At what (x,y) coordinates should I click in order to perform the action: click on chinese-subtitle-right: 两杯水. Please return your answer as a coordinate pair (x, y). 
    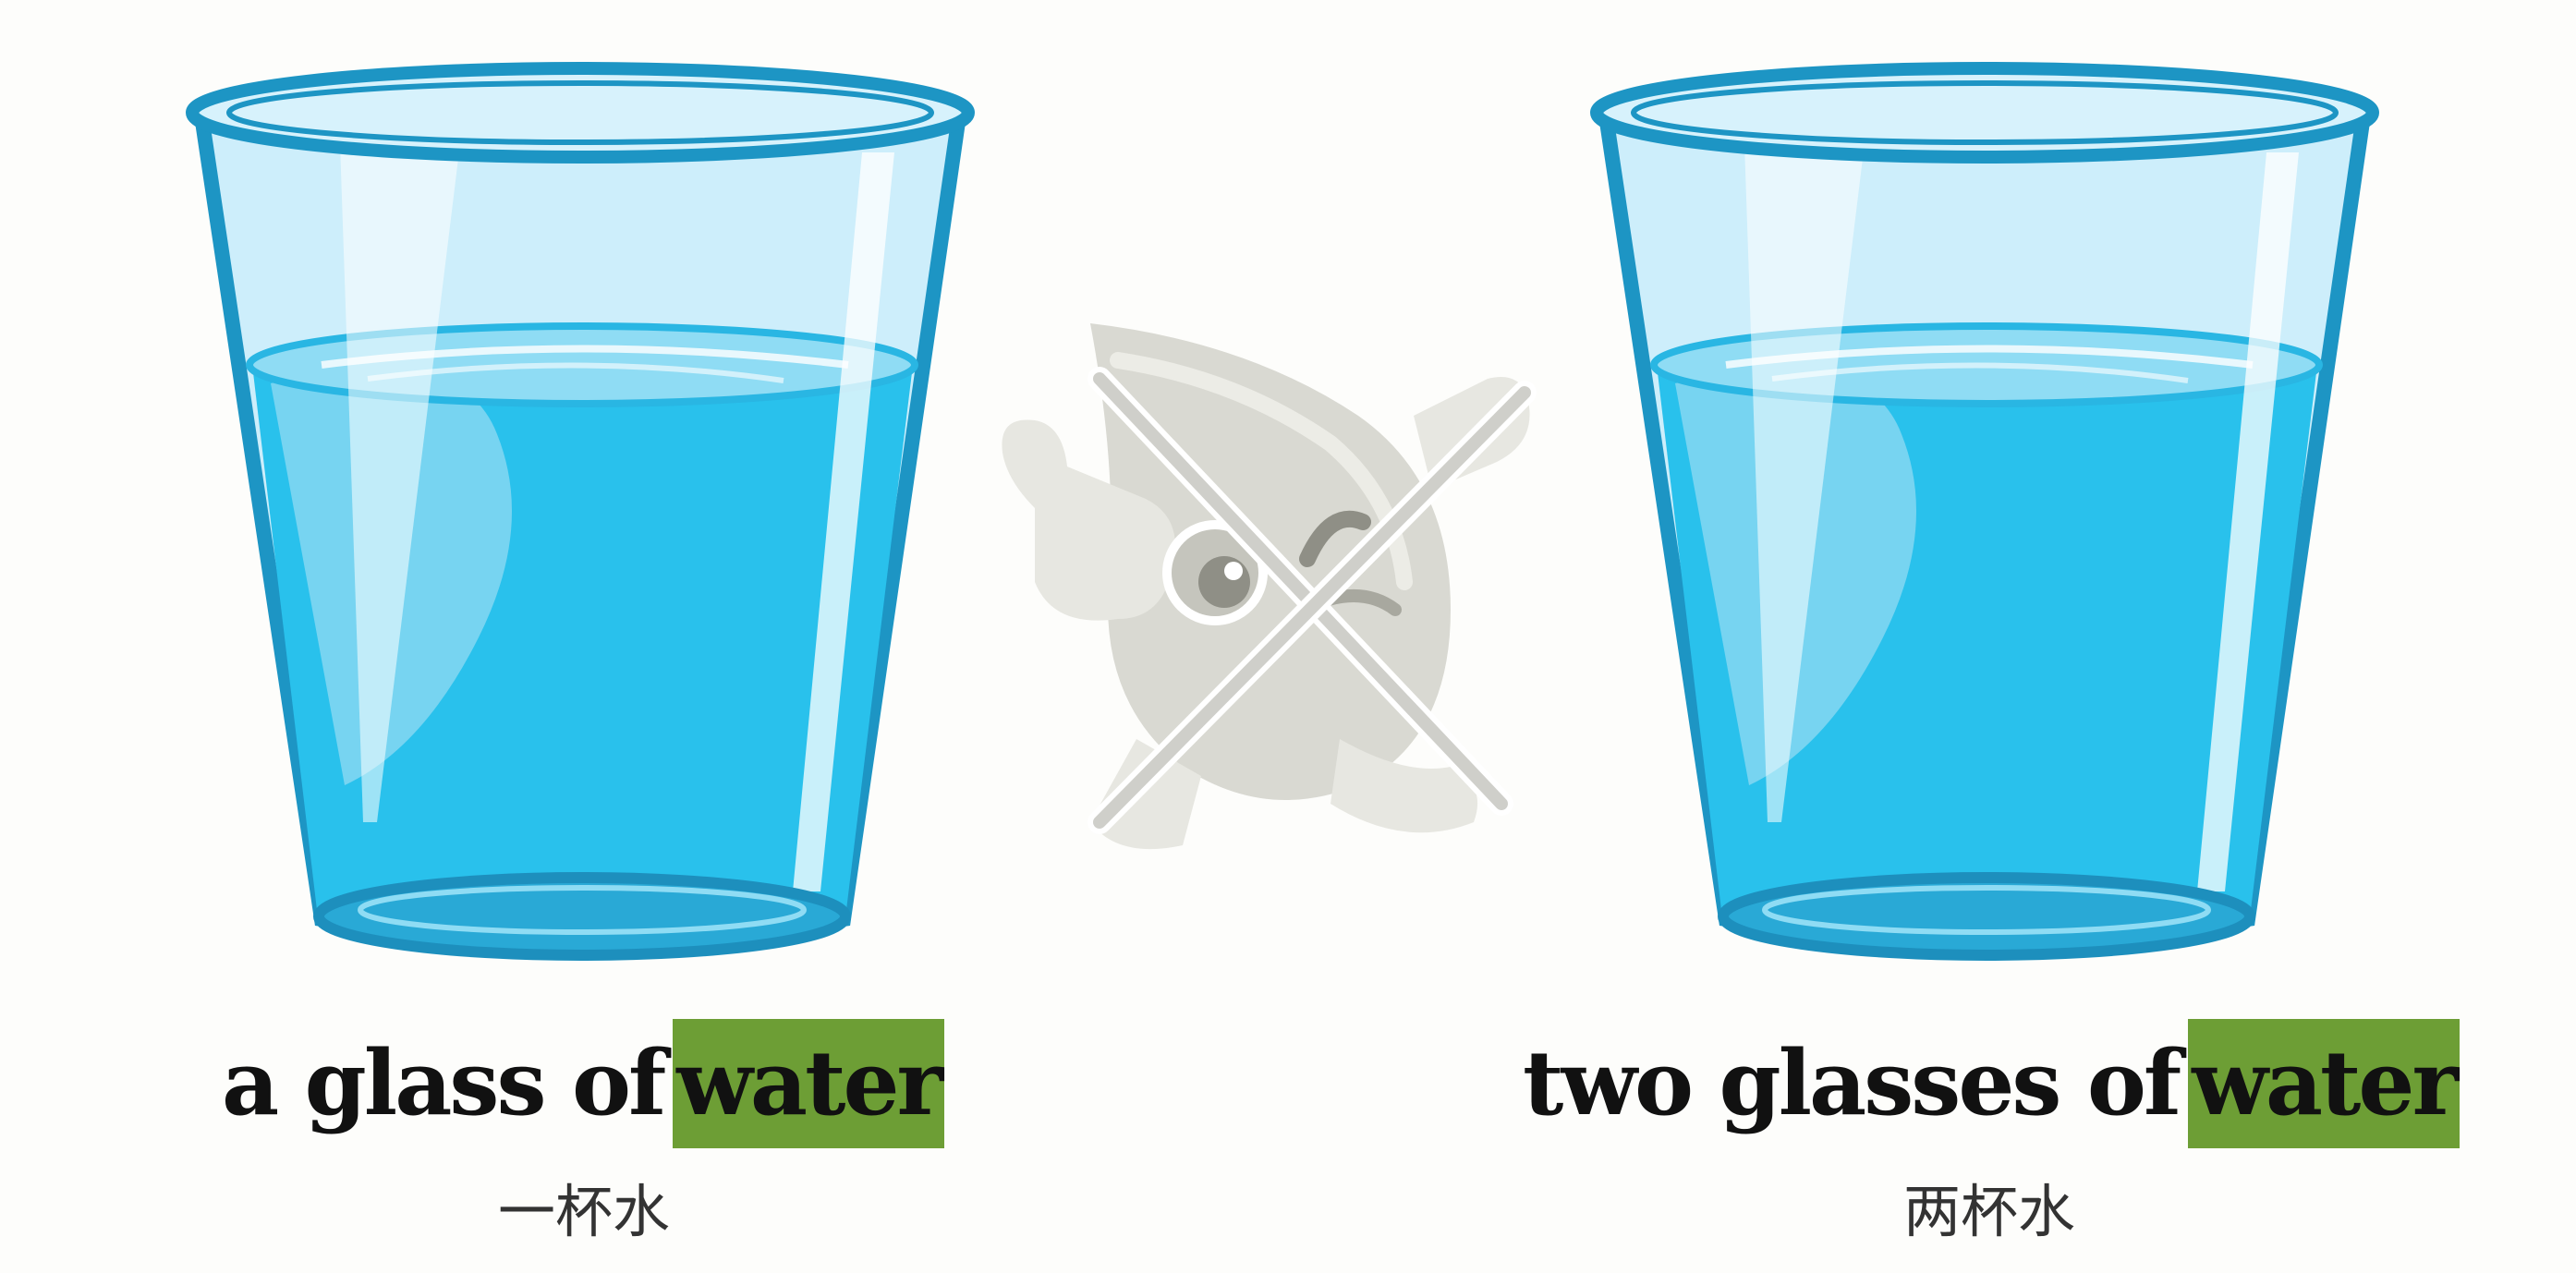
    Looking at the image, I should click on (1988, 1211).